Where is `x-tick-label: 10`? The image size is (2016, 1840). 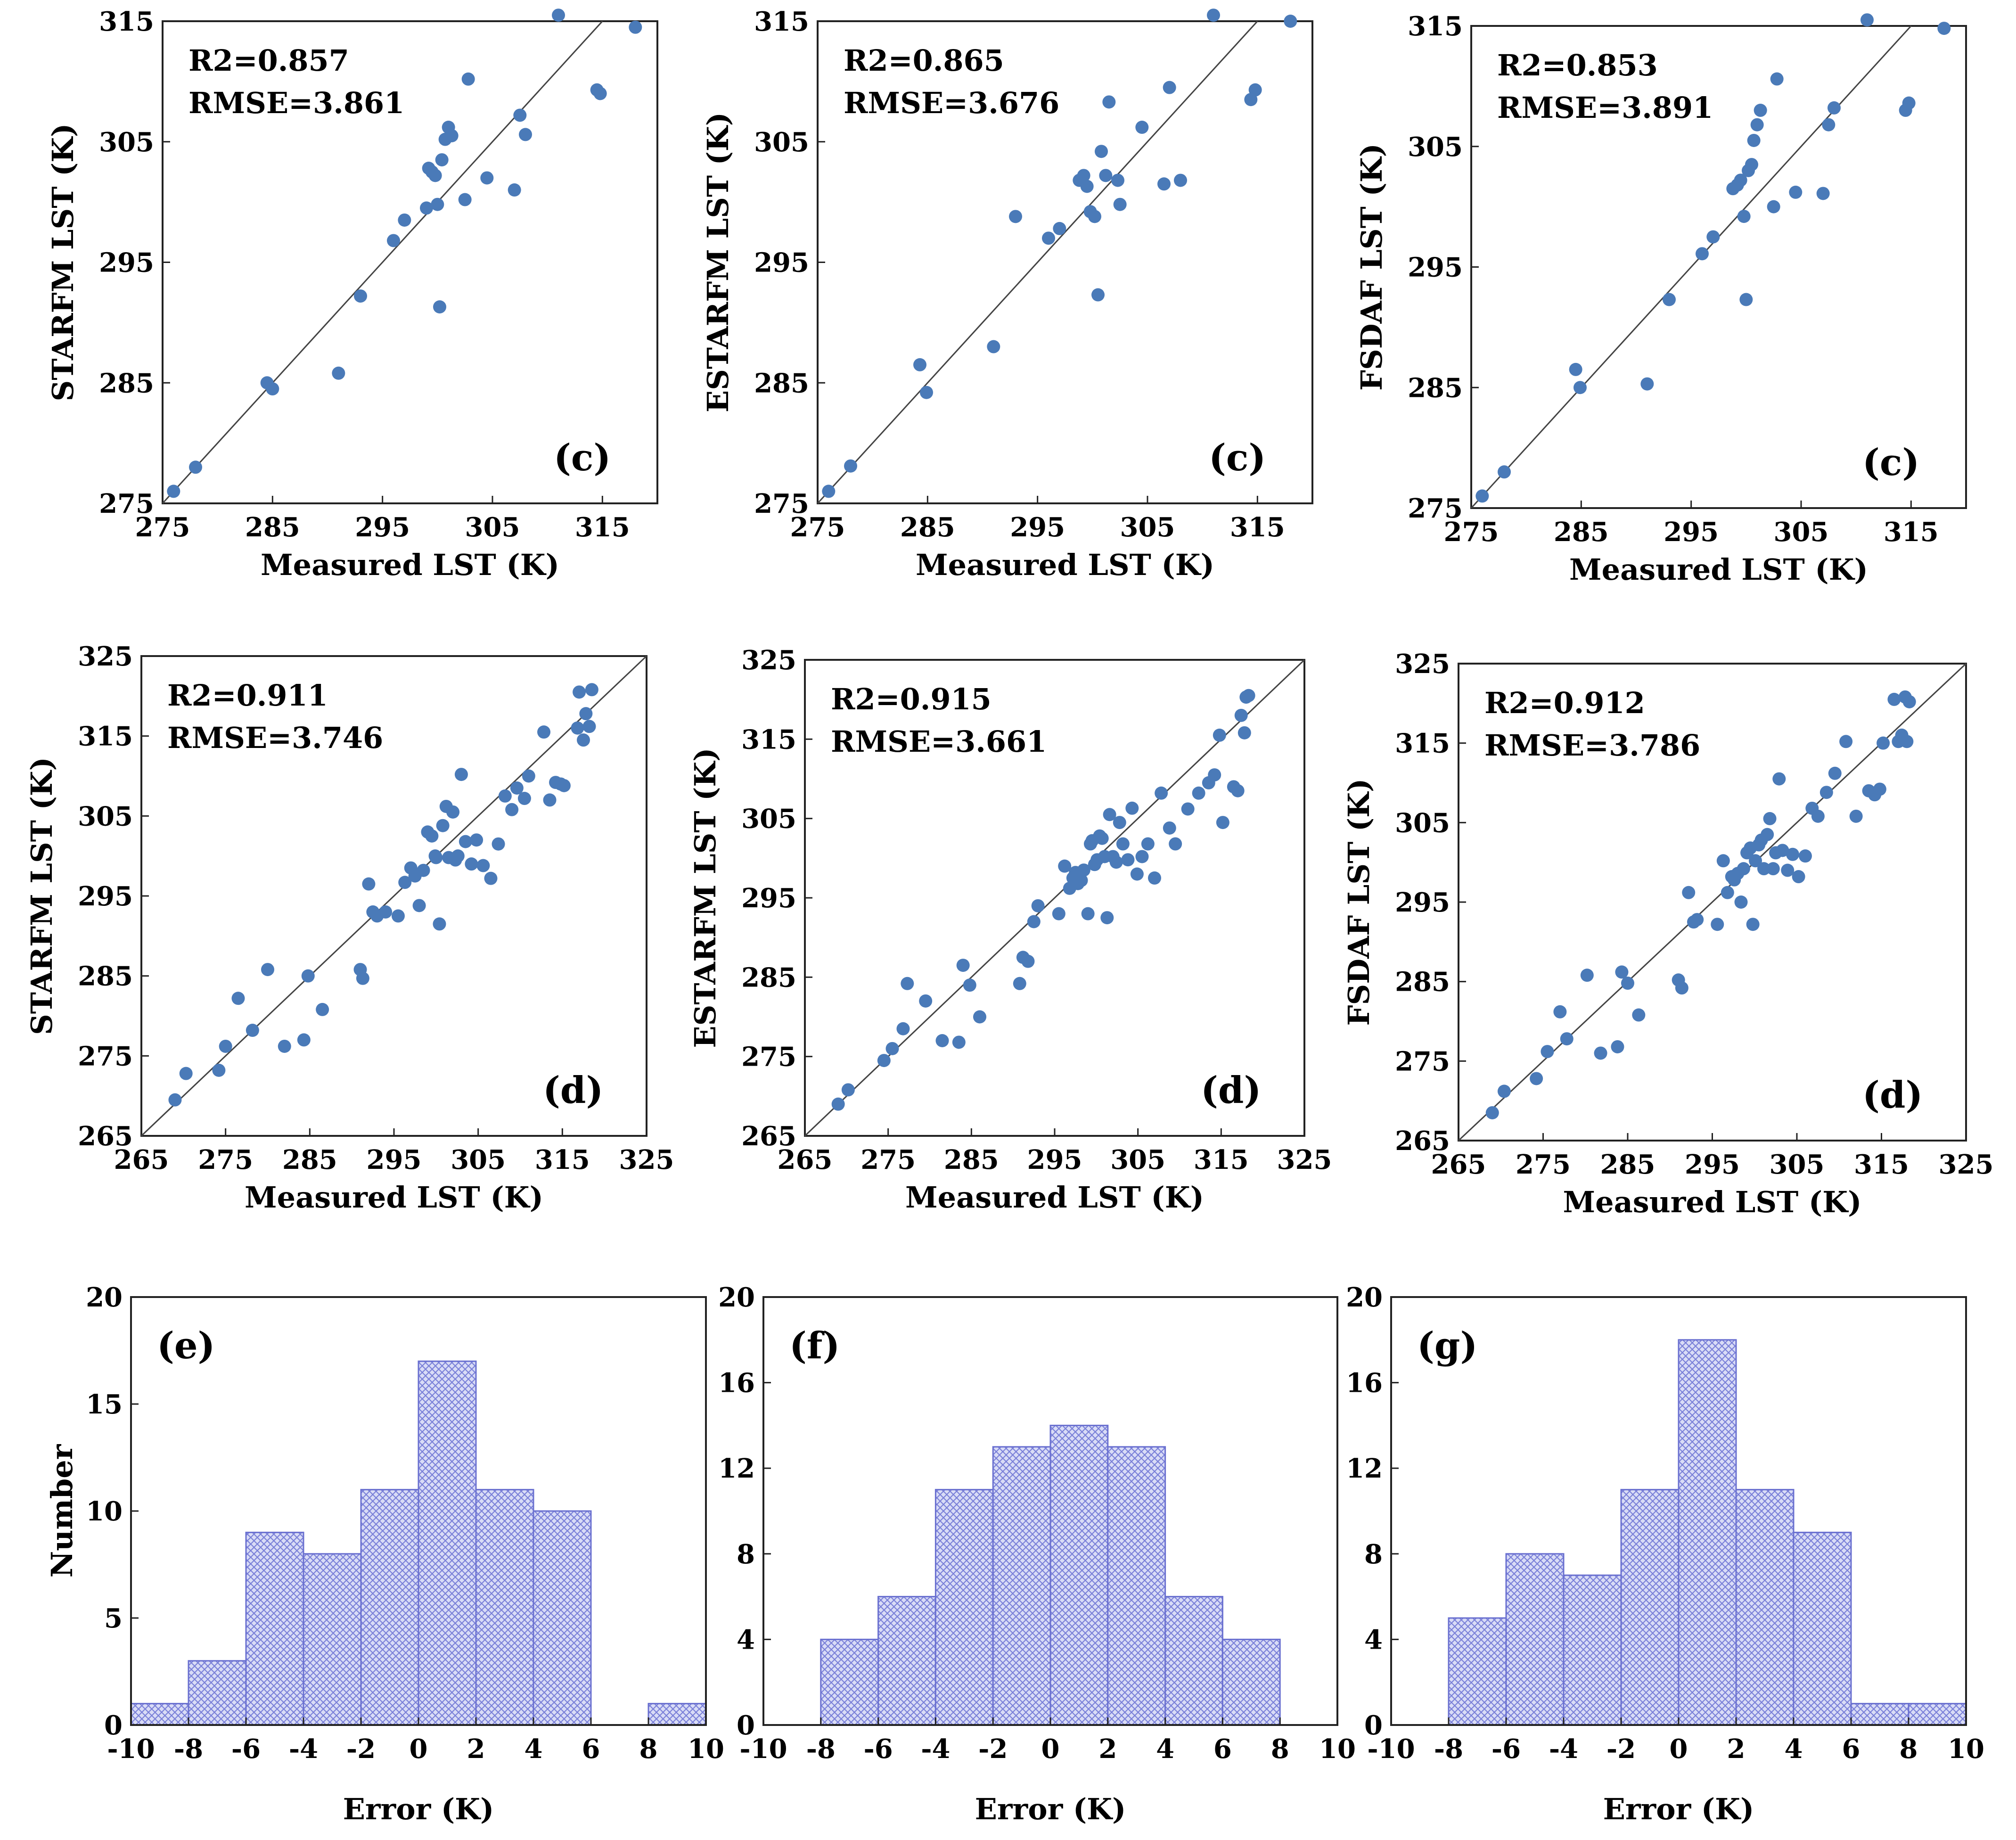 x-tick-label: 10 is located at coordinates (1337, 1749).